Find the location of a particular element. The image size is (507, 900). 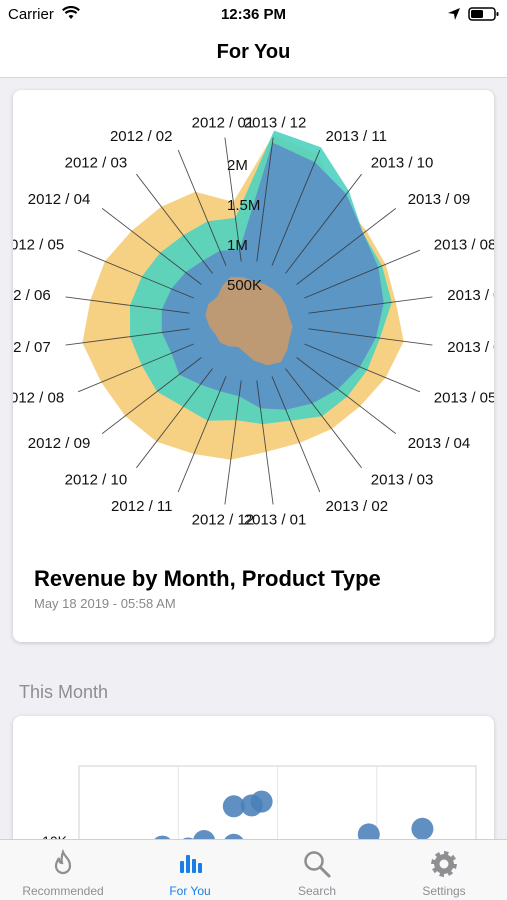

radar-category-label: 2013 / 01 is located at coordinates (275, 519).